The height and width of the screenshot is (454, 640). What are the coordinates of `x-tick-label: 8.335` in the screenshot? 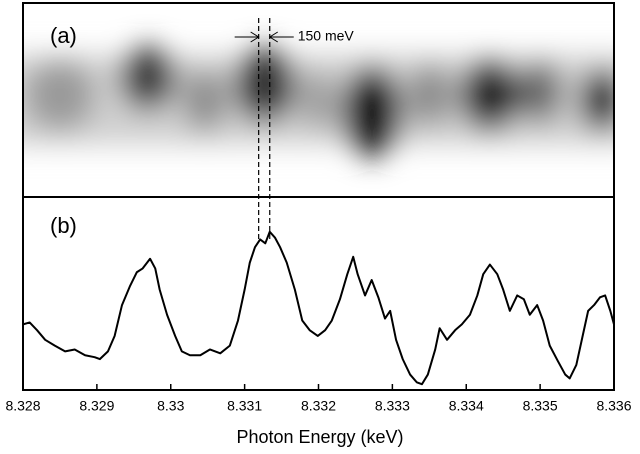 It's located at (540, 406).